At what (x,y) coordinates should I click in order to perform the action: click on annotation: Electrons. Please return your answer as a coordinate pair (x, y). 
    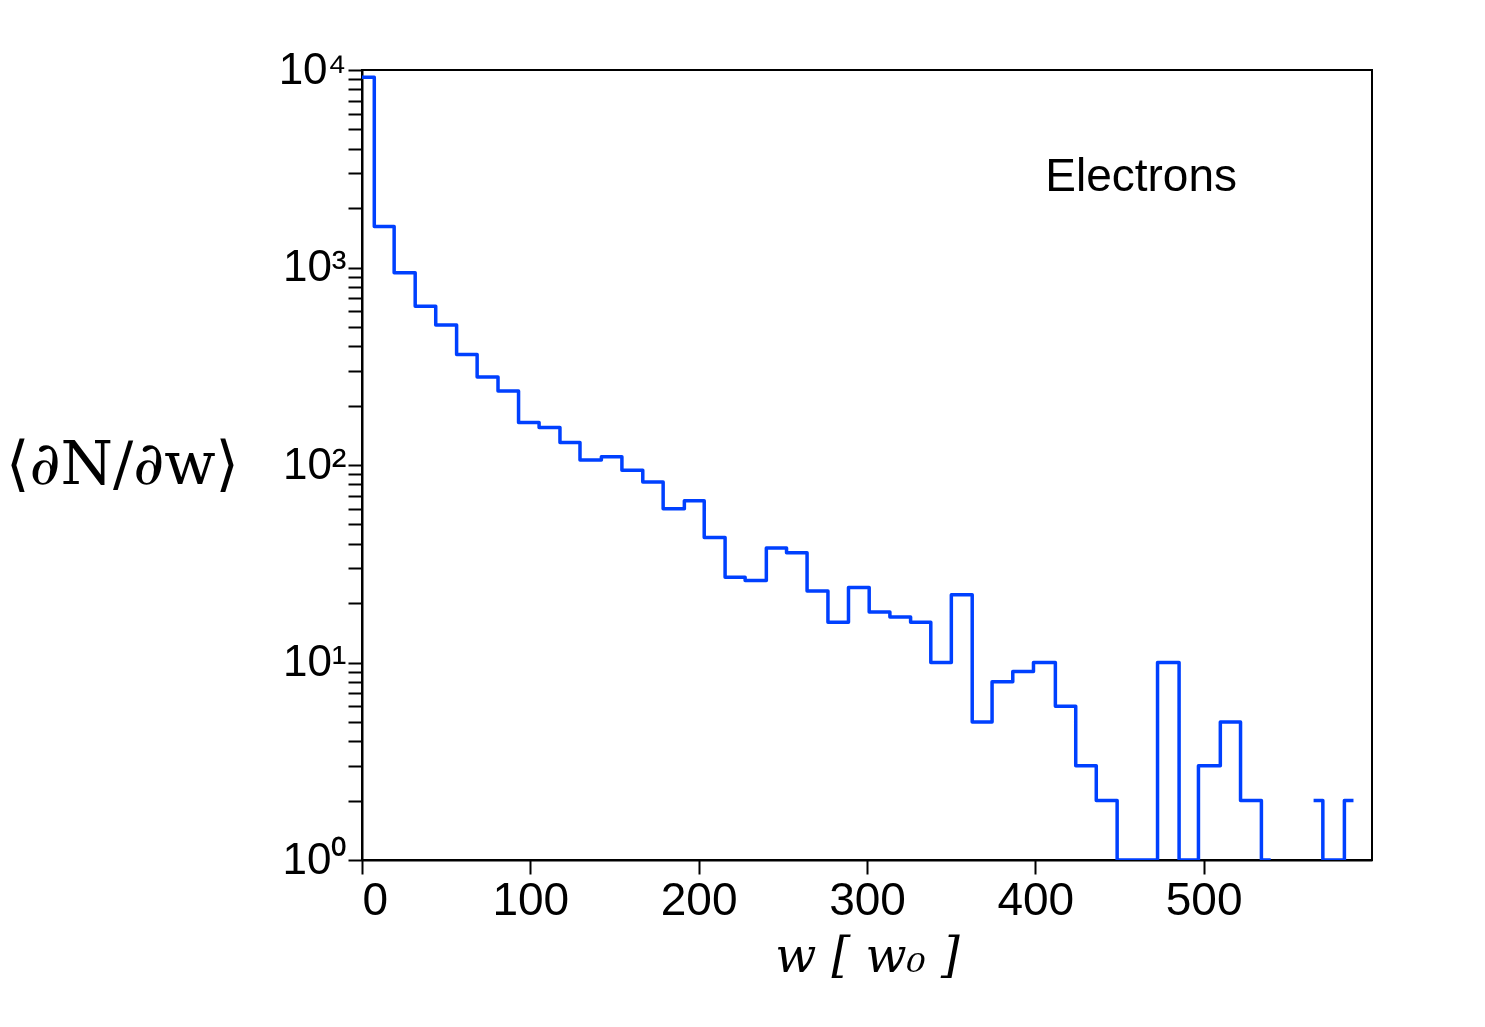
    Looking at the image, I should click on (1141, 175).